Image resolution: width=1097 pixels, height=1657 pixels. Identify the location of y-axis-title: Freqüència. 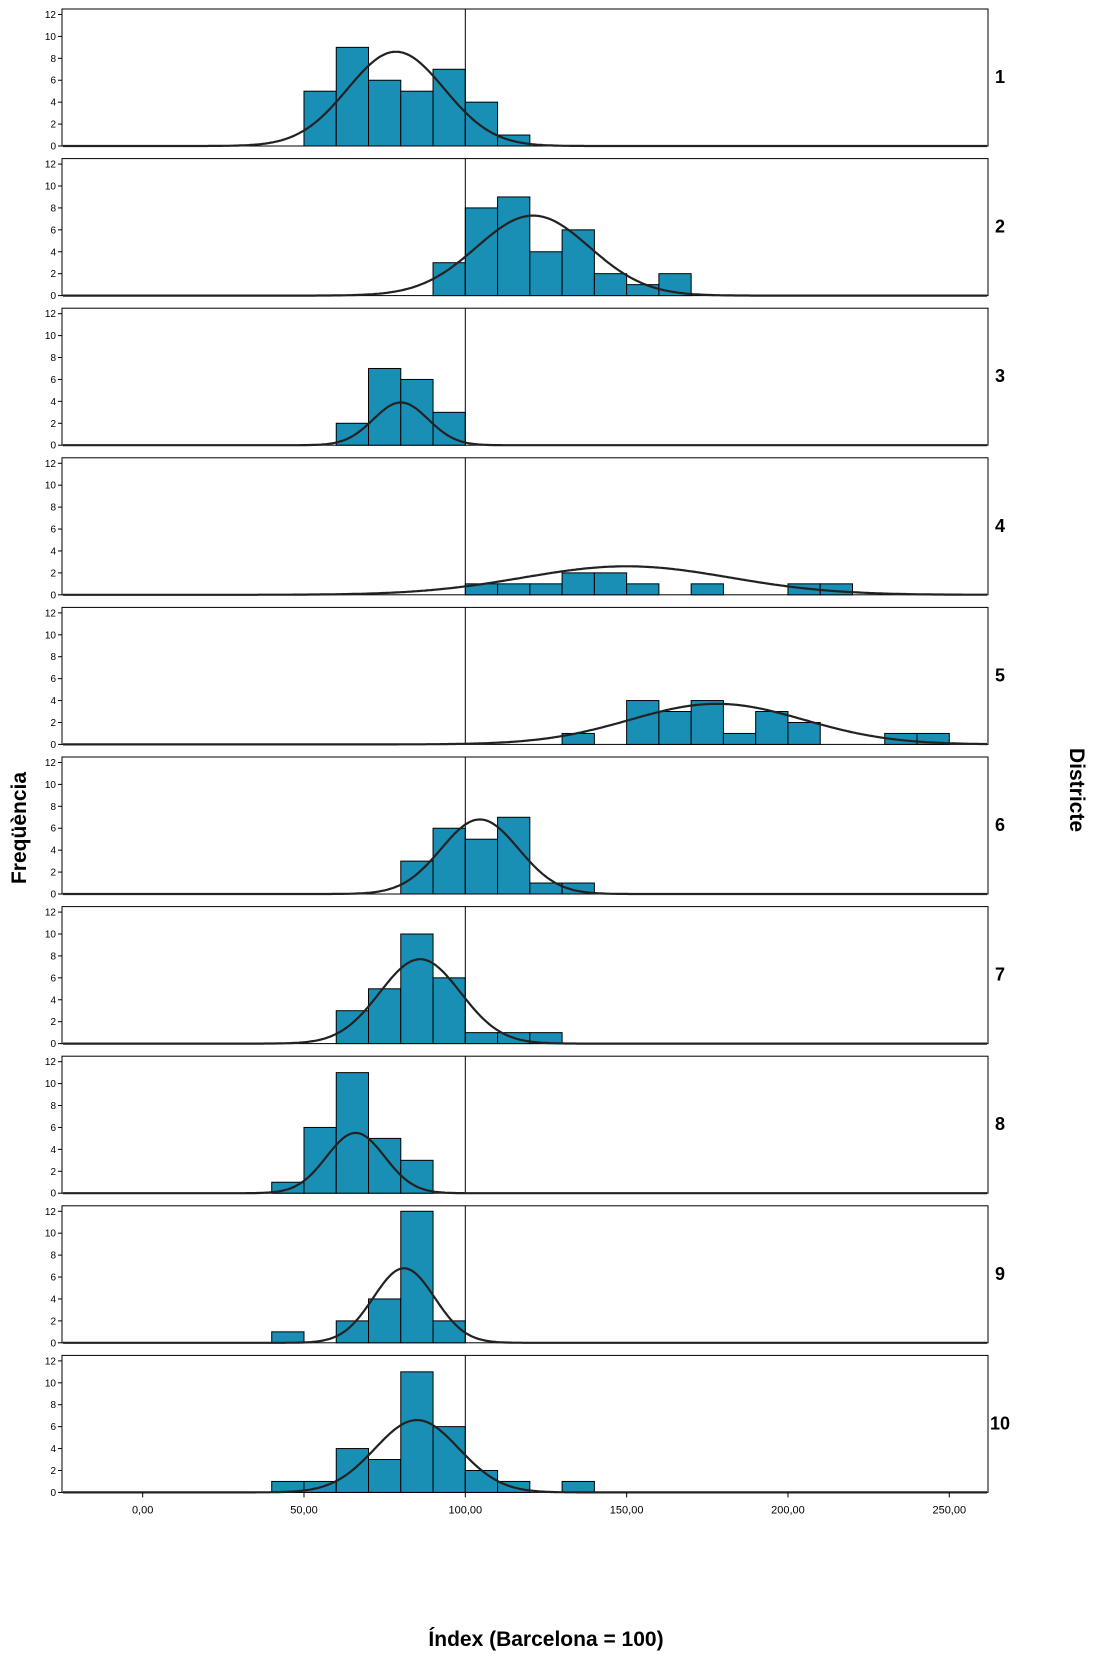
(19, 828).